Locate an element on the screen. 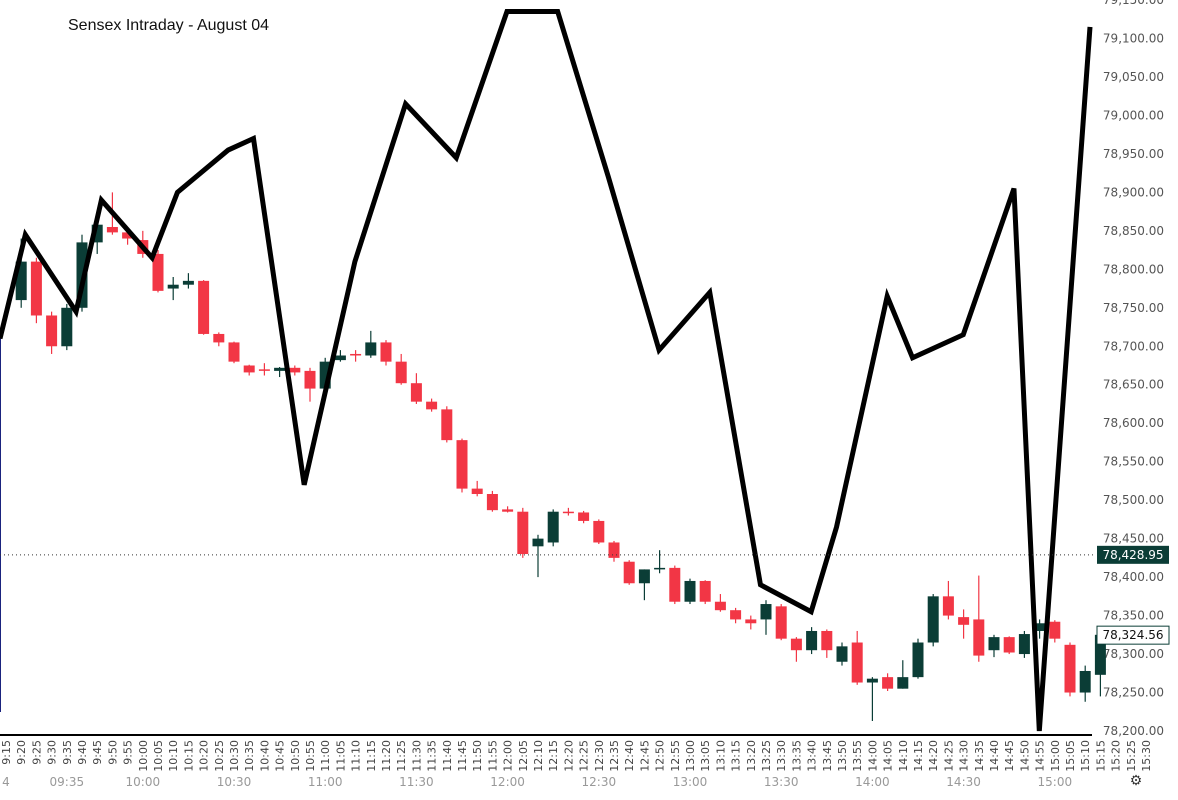 This screenshot has height=800, width=1178. x-tick-label: 13:40 is located at coordinates (812, 756).